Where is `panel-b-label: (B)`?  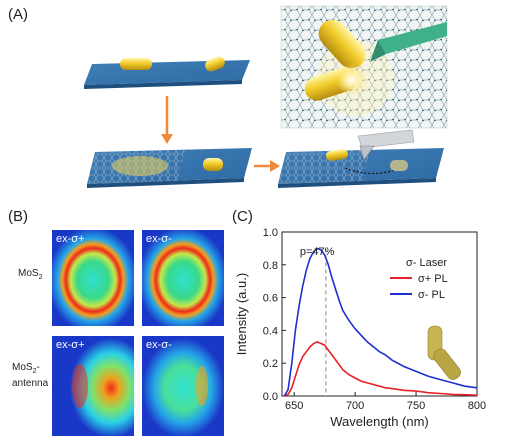
panel-b-label: (B) is located at coordinates (18, 216).